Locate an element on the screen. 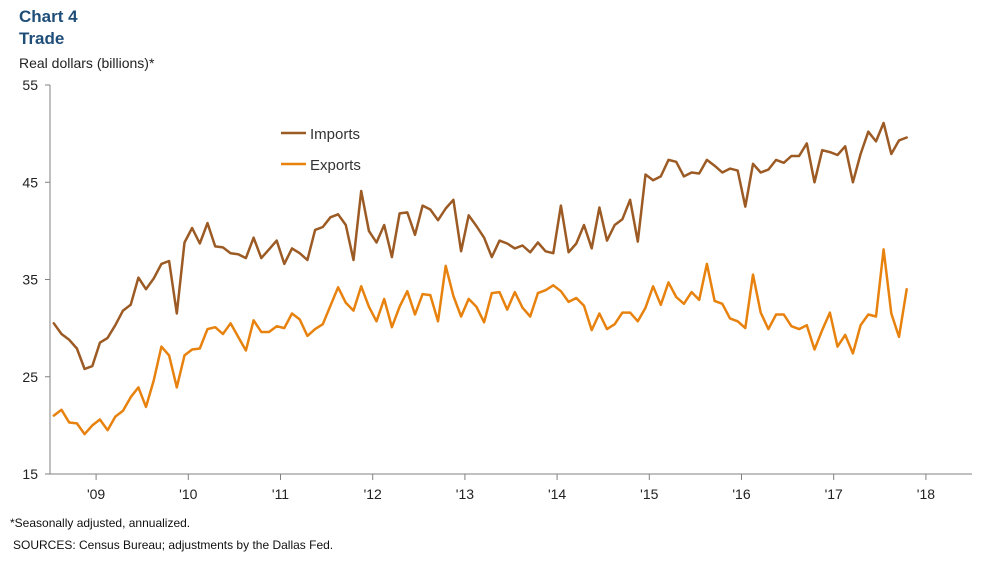  chart-number: Chart 4 is located at coordinates (48, 16).